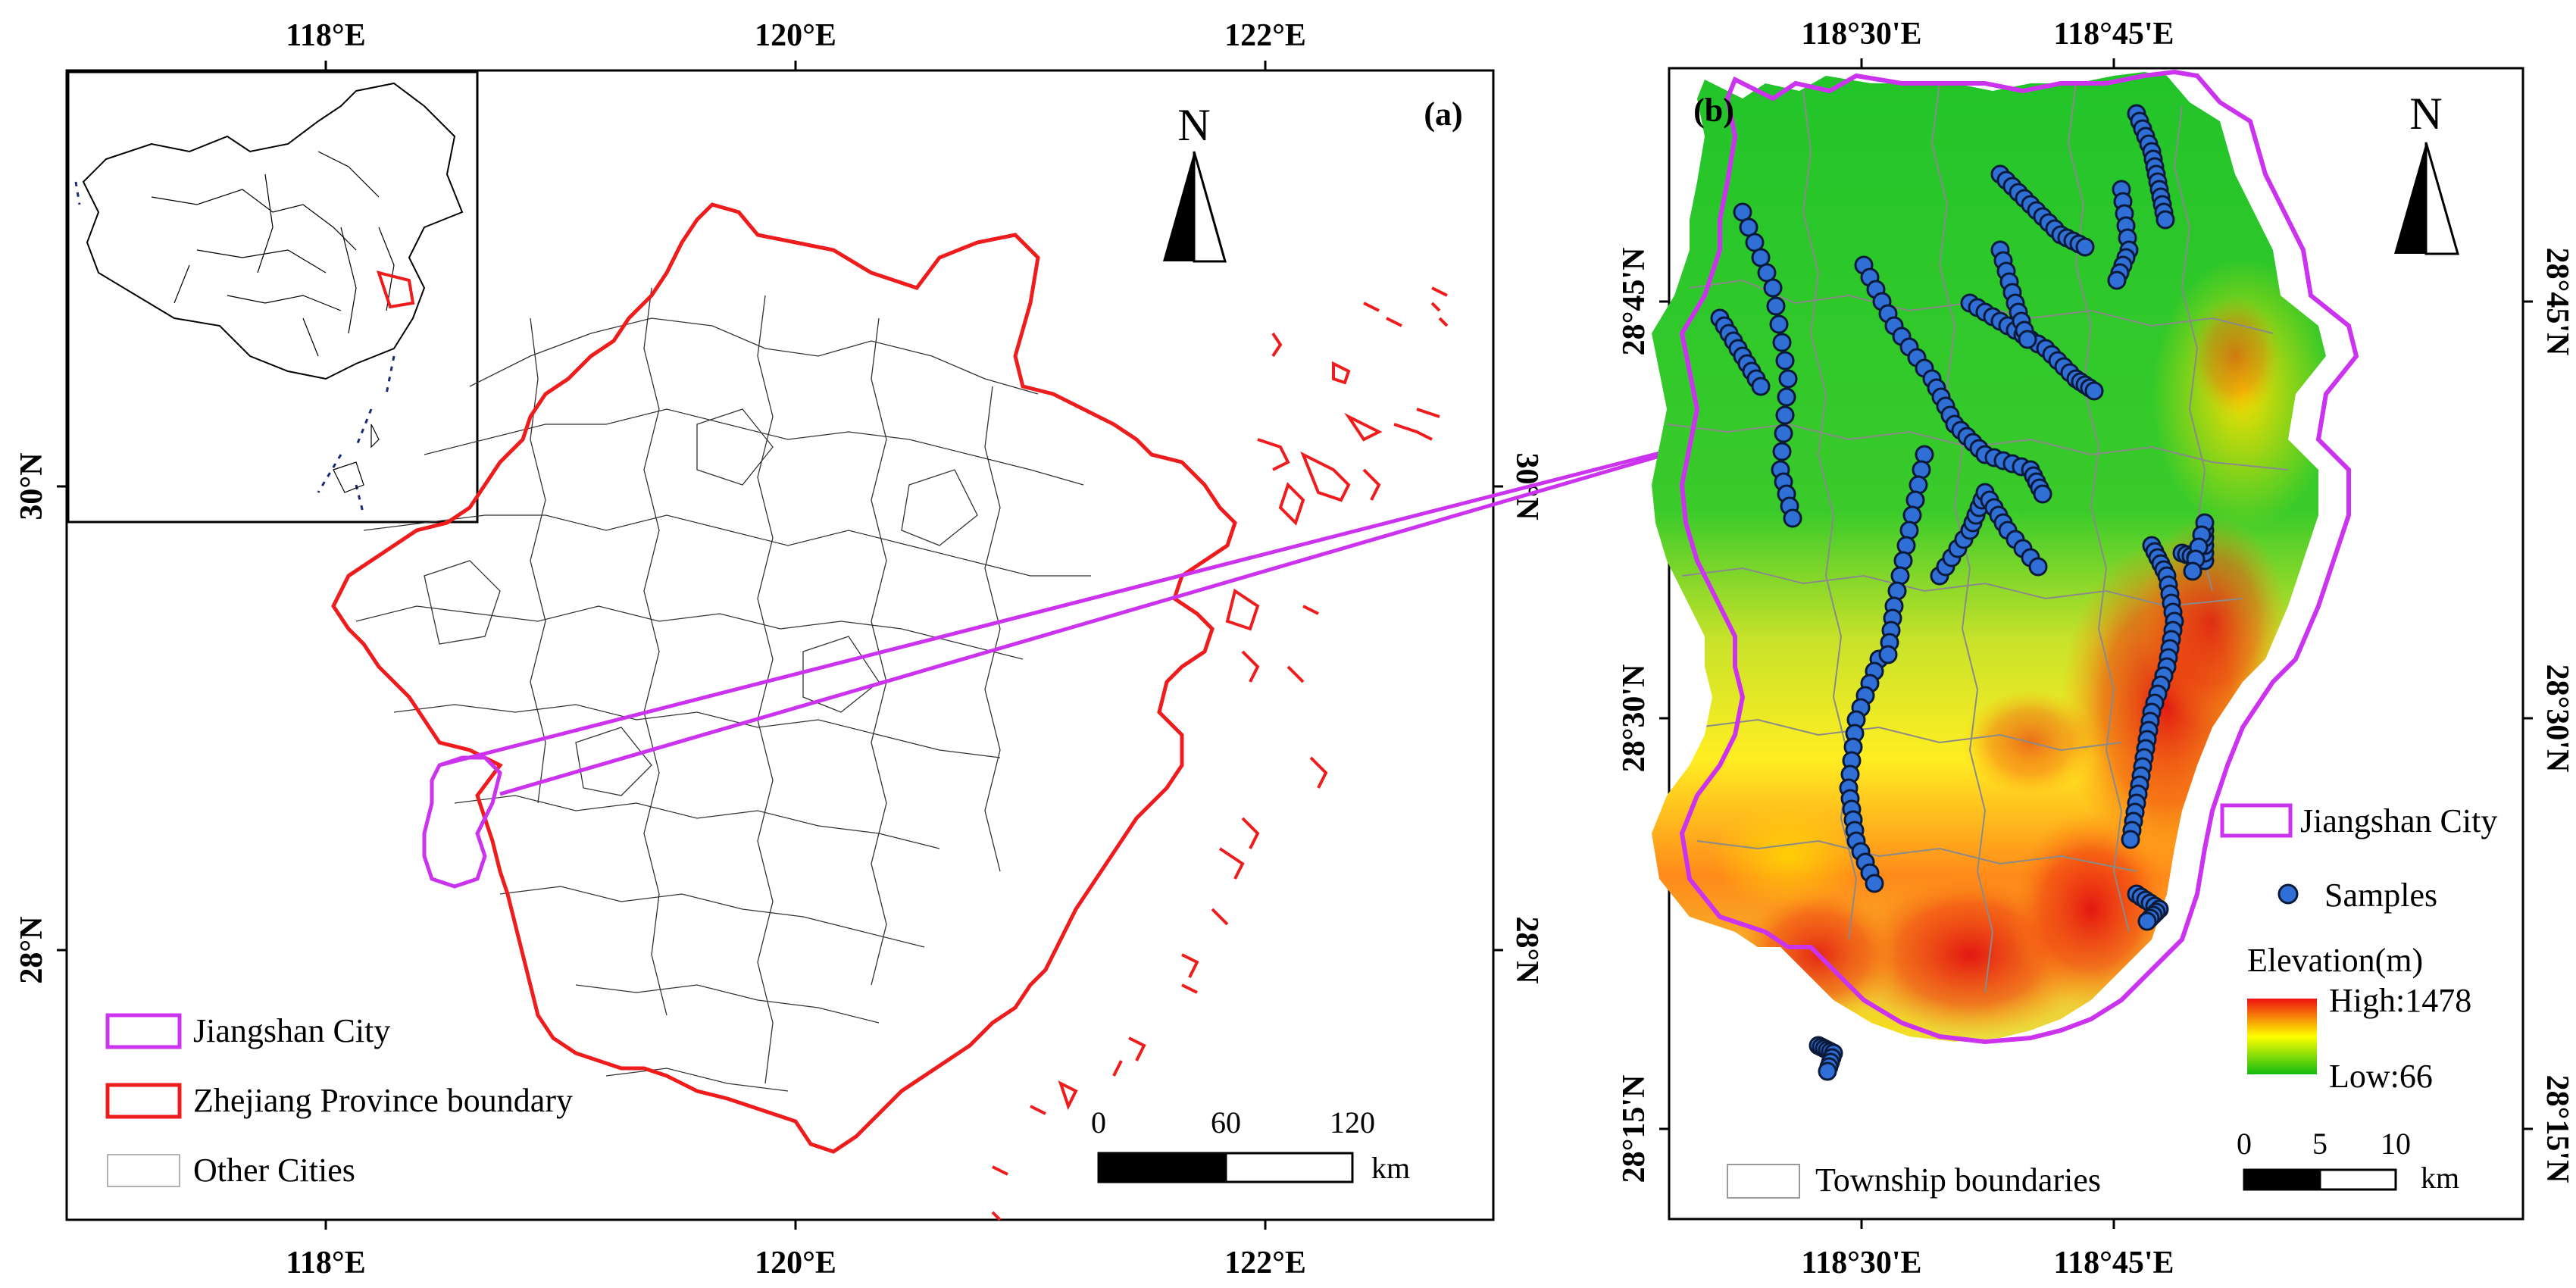  I want to click on scale-a-tick-0: 0, so click(1098, 1122).